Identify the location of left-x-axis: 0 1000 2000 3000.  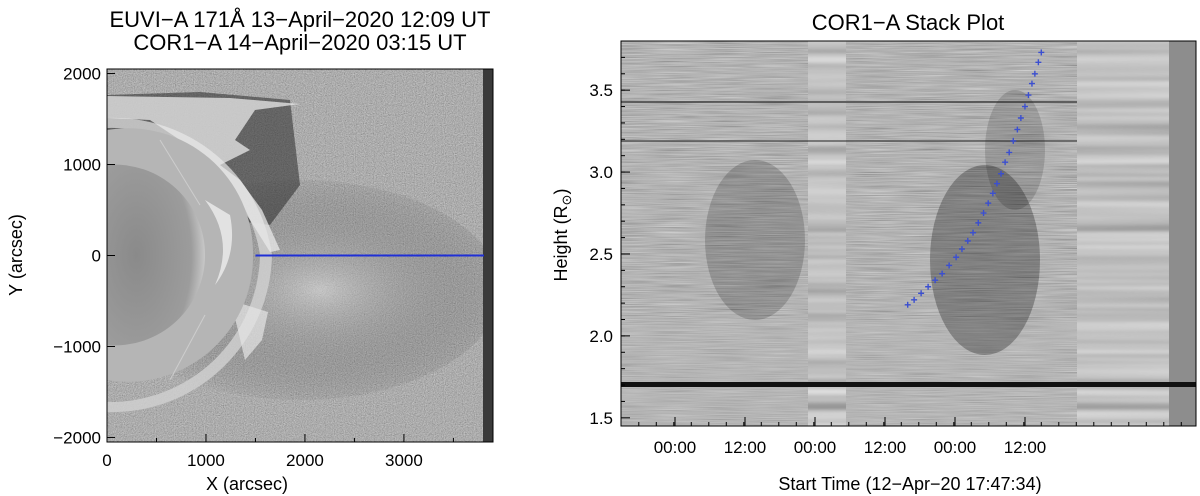
(278, 452).